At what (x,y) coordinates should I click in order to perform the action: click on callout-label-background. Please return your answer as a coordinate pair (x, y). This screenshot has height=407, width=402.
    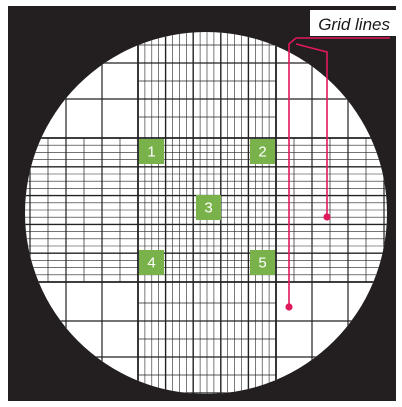
    Looking at the image, I should click on (353, 23).